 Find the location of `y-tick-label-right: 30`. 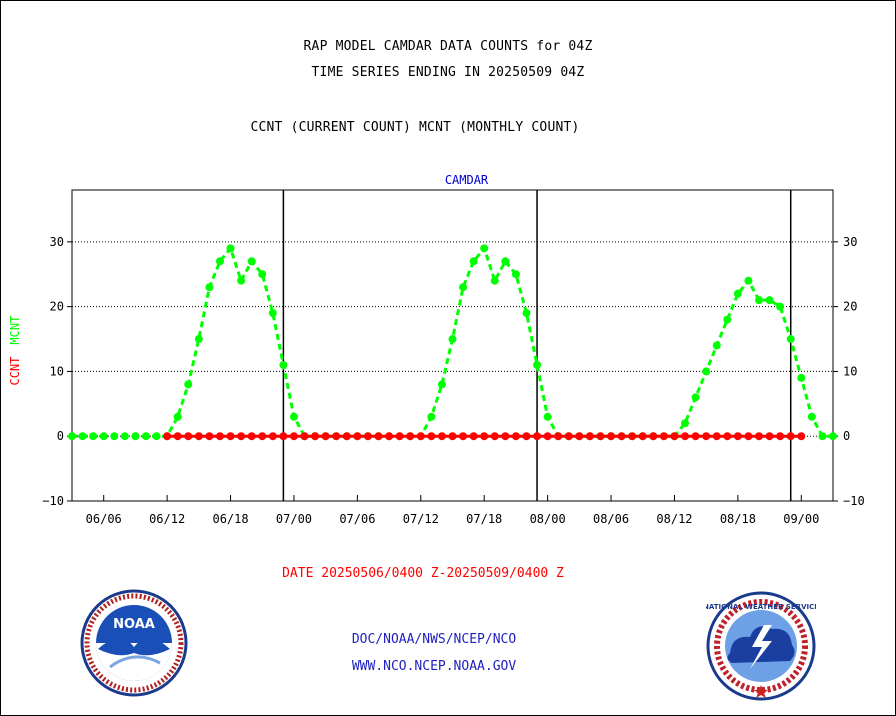

y-tick-label-right: 30 is located at coordinates (850, 242).